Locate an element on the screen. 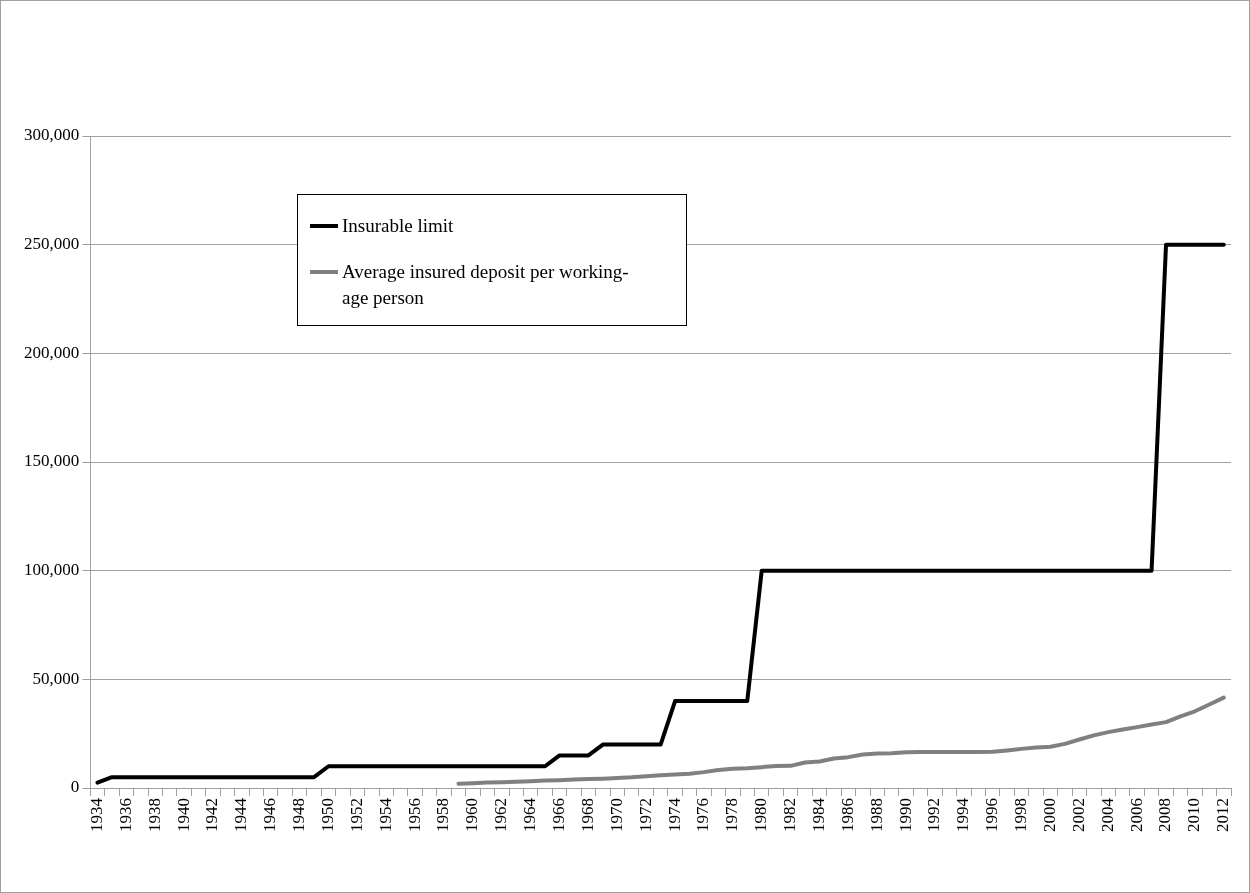 Image resolution: width=1250 pixels, height=893 pixels. x-tick-label: 1936 is located at coordinates (125, 815).